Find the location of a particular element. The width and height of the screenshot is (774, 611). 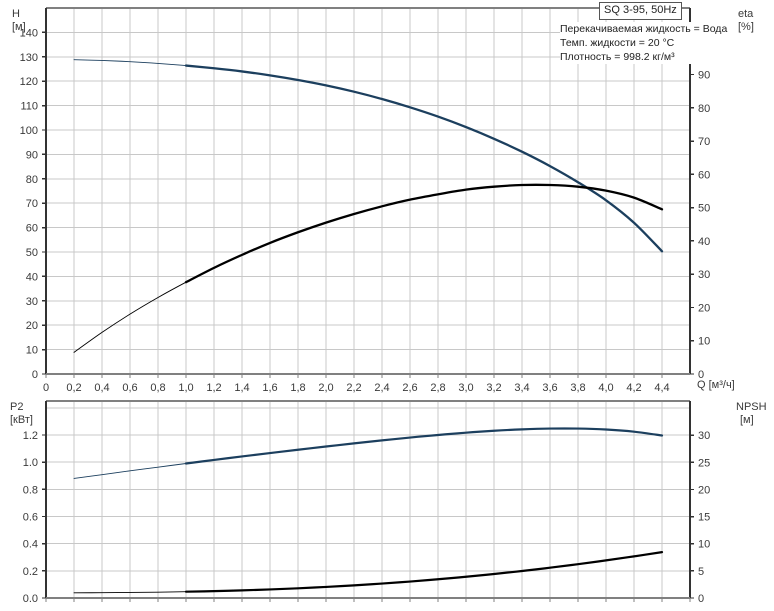

q-tick-label: 3,4 is located at coordinates (521, 388).